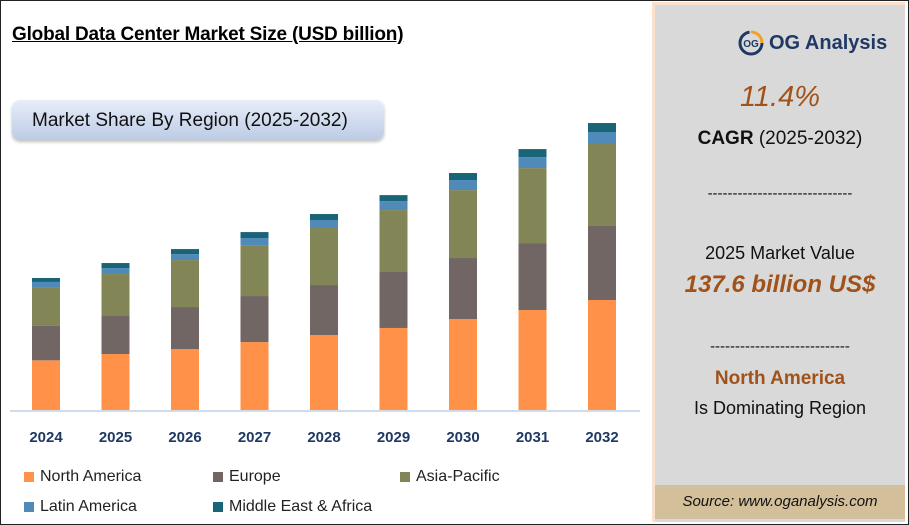 The image size is (909, 525). Describe the element at coordinates (780, 408) in the screenshot. I see `dominating-region-label: Is Dominating Region` at that location.